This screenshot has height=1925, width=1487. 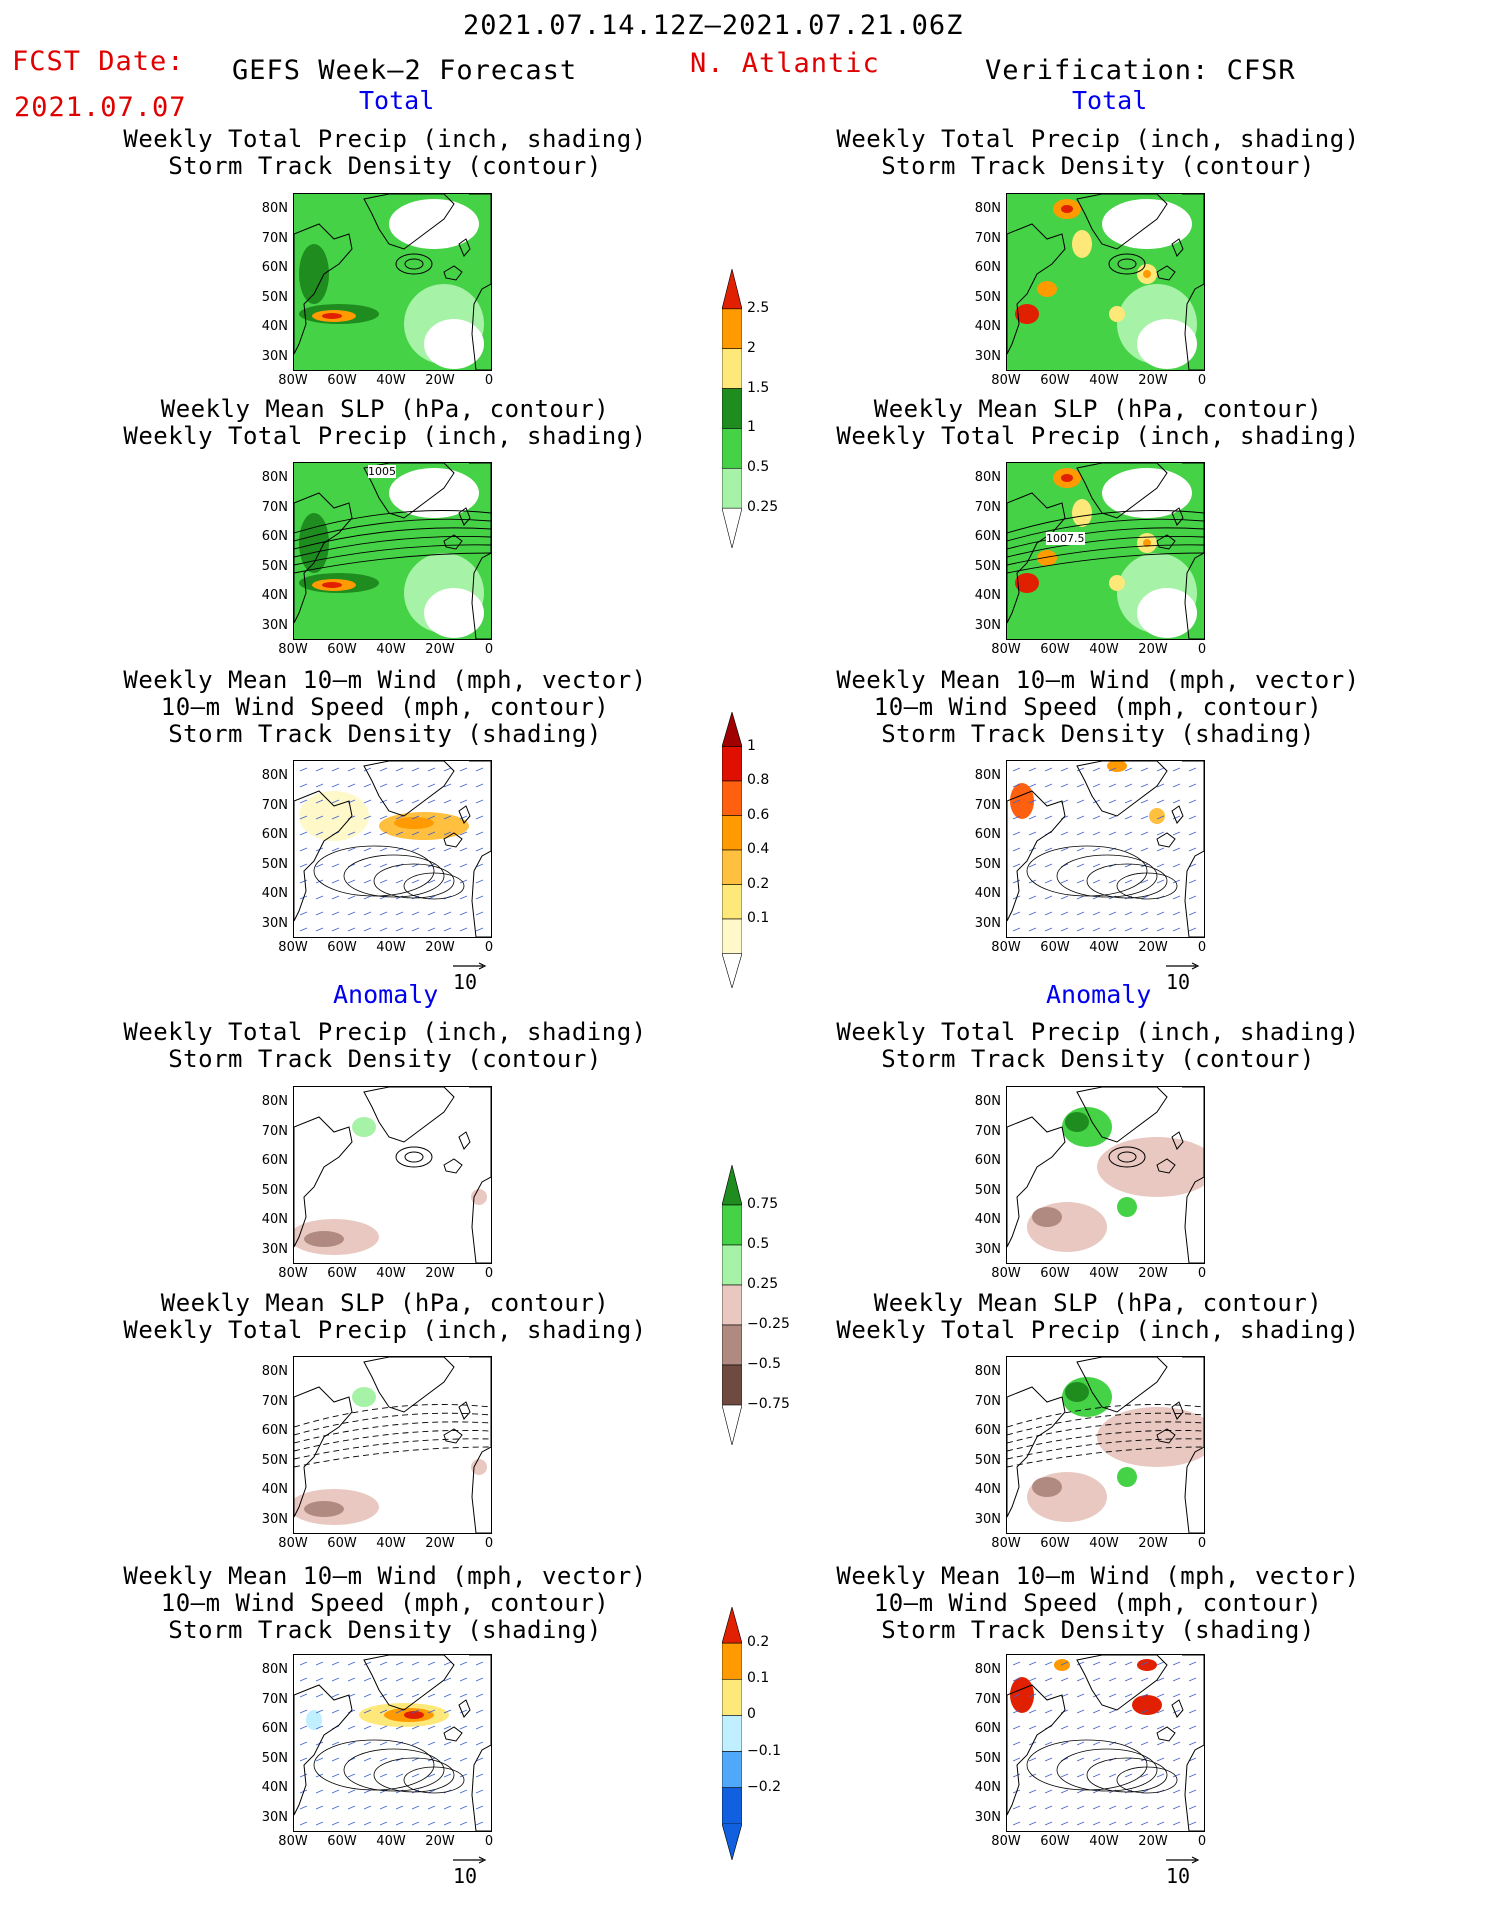 What do you see at coordinates (763, 1284) in the screenshot?
I see `colorbar-label-precip_anom: 0.25` at bounding box center [763, 1284].